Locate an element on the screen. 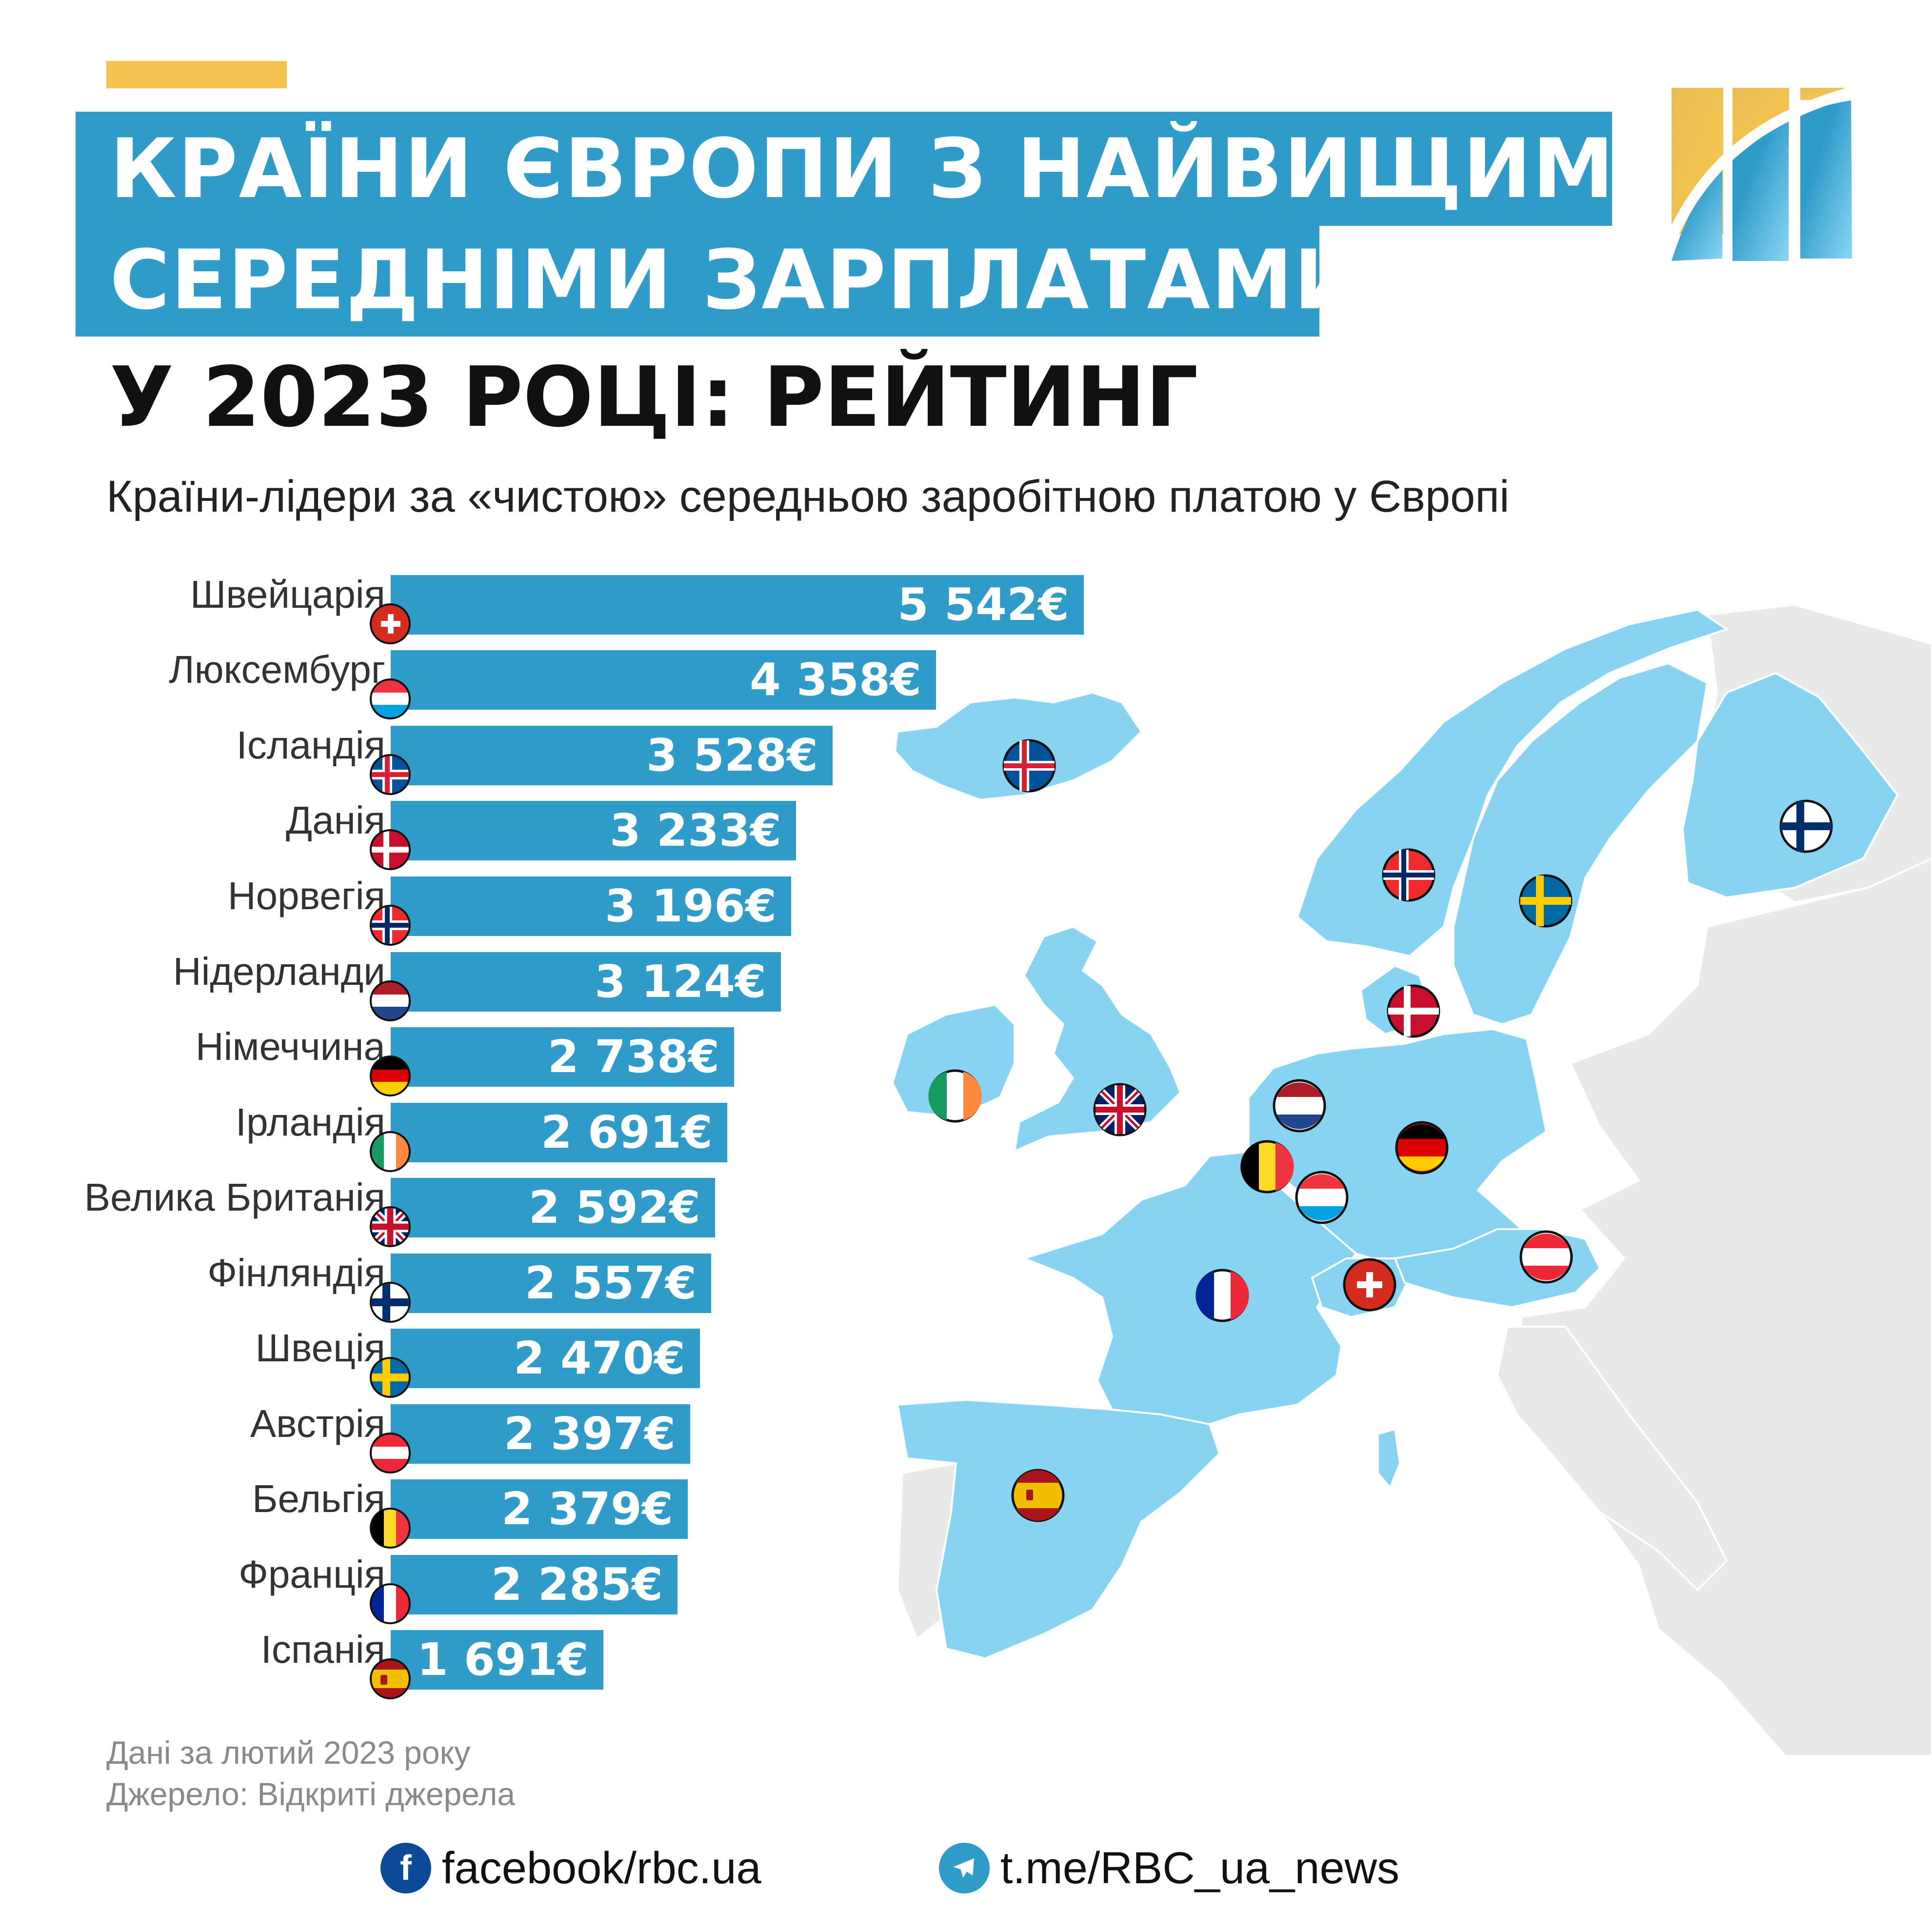 Image resolution: width=1932 pixels, height=1932 pixels. value-label: 5 542€ is located at coordinates (983, 604).